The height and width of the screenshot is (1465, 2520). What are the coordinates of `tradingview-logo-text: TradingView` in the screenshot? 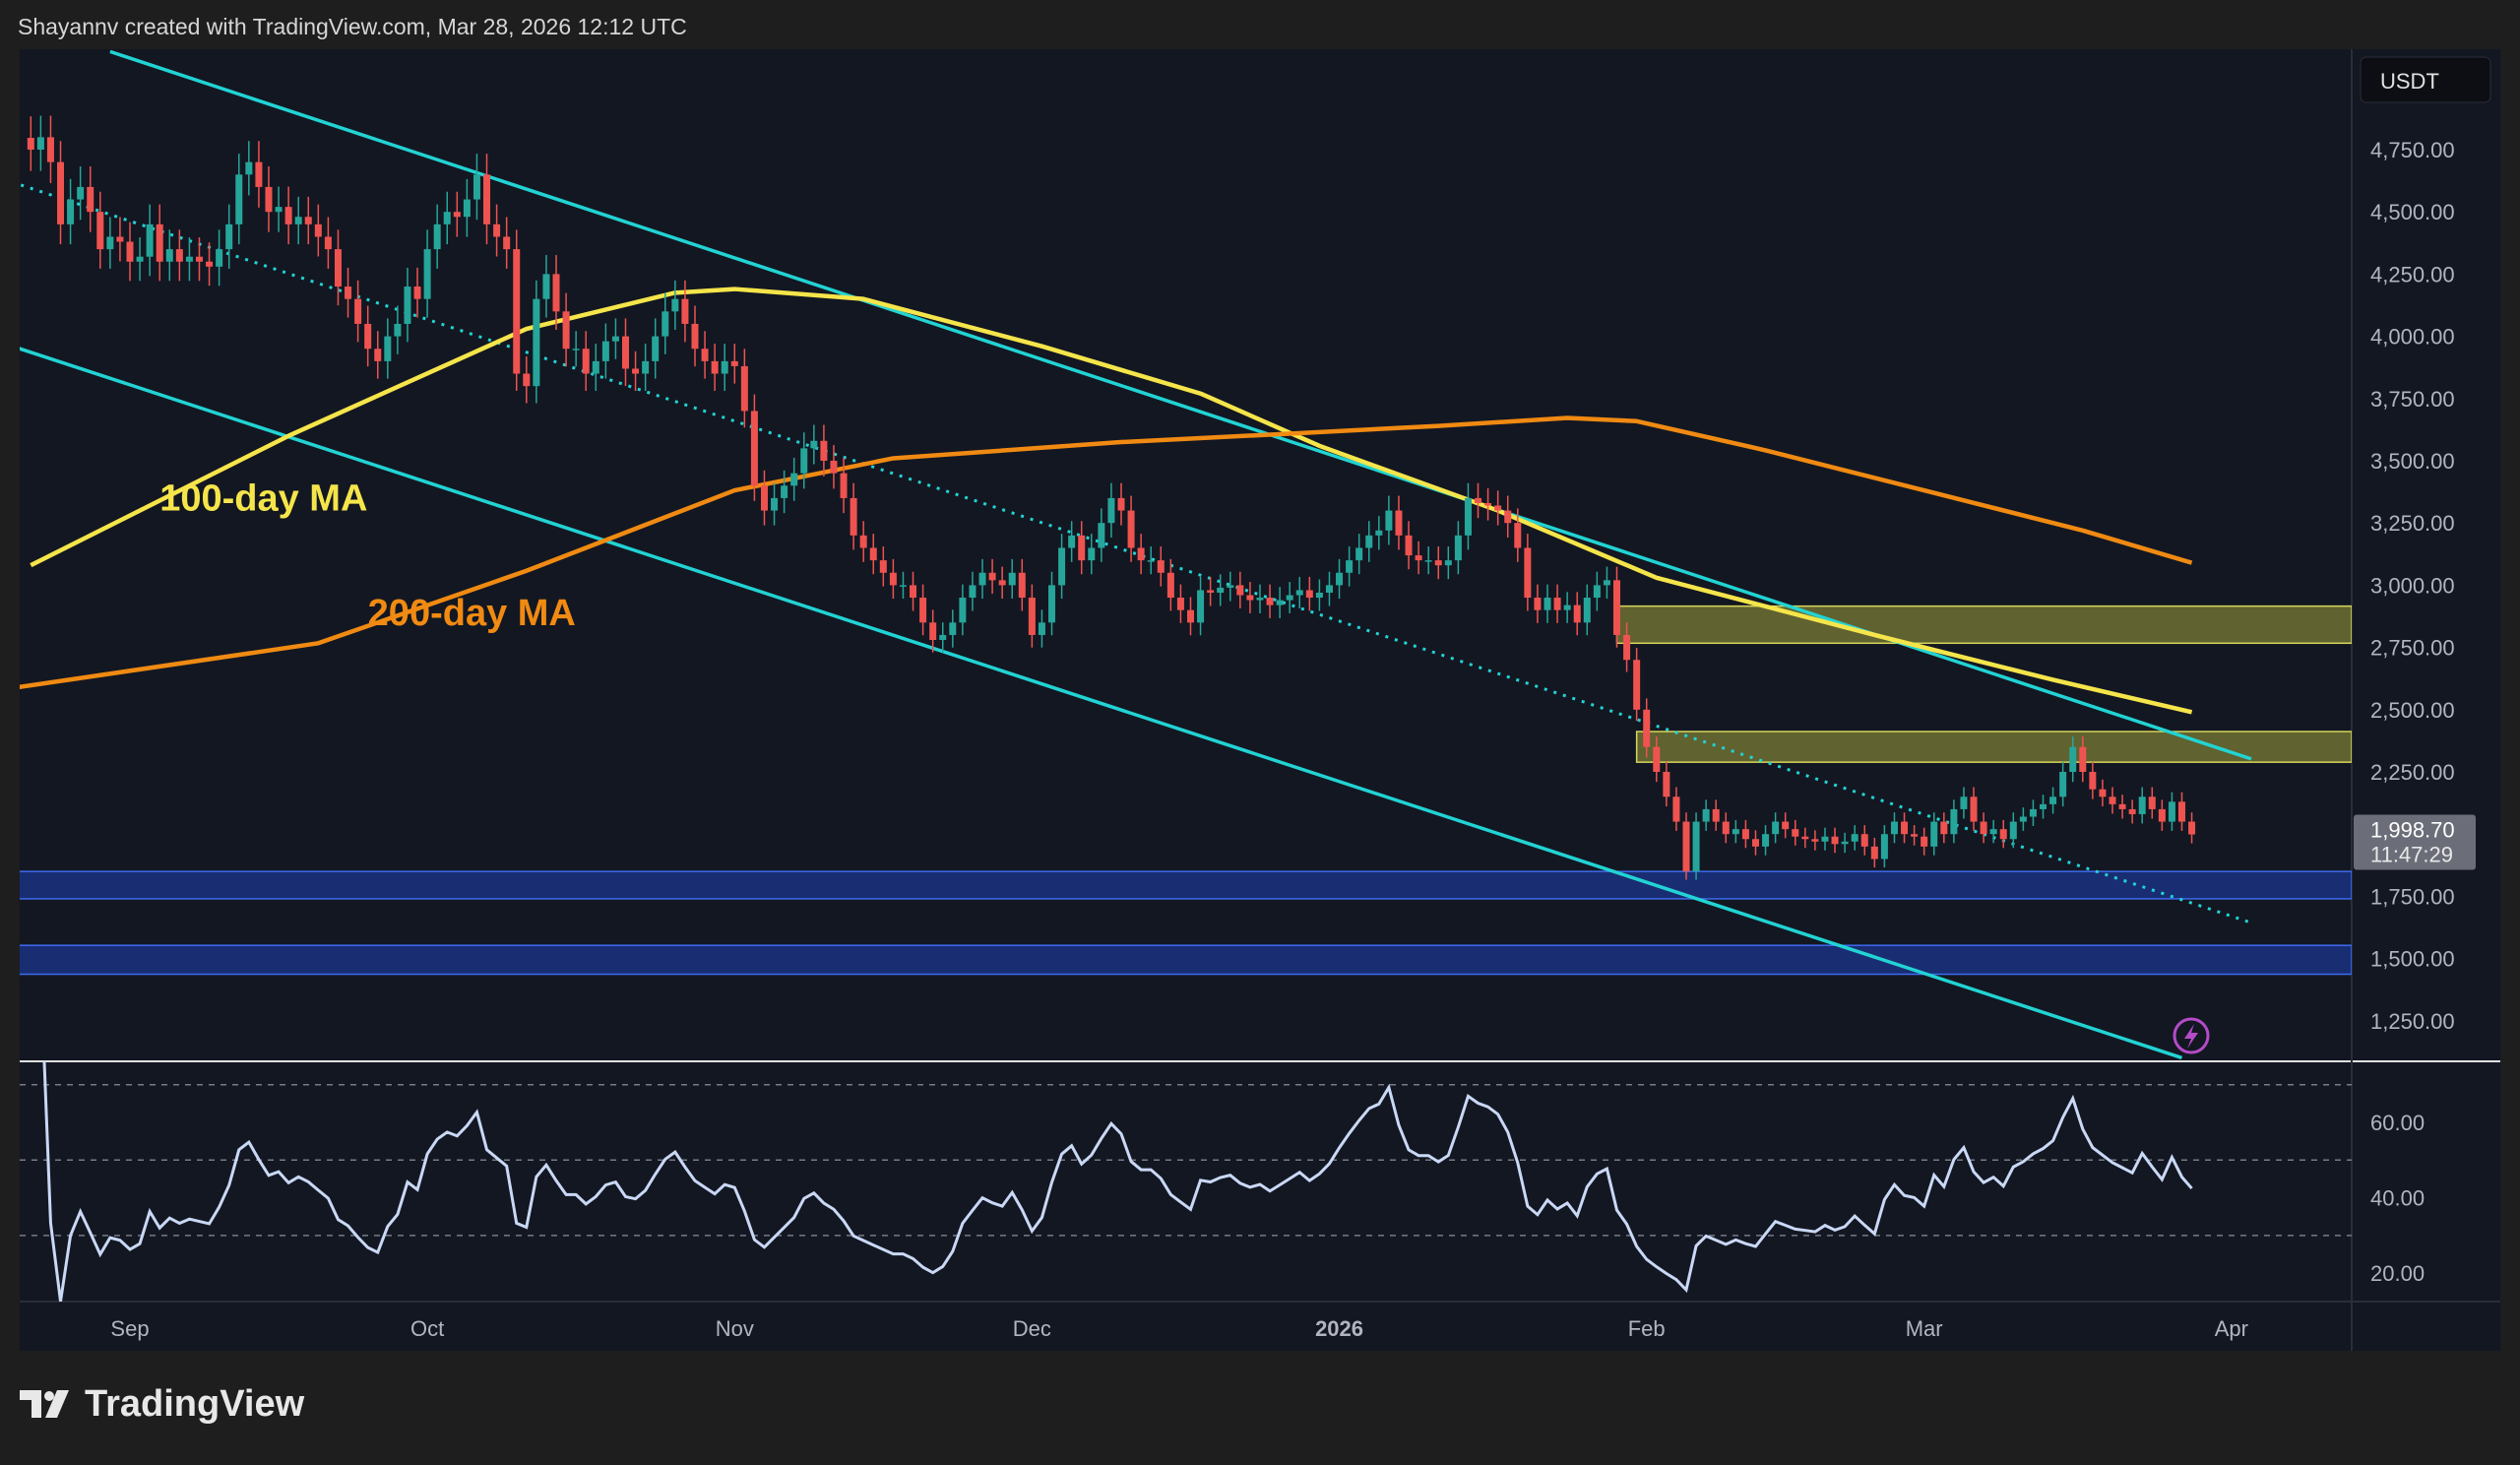 It's located at (195, 1404).